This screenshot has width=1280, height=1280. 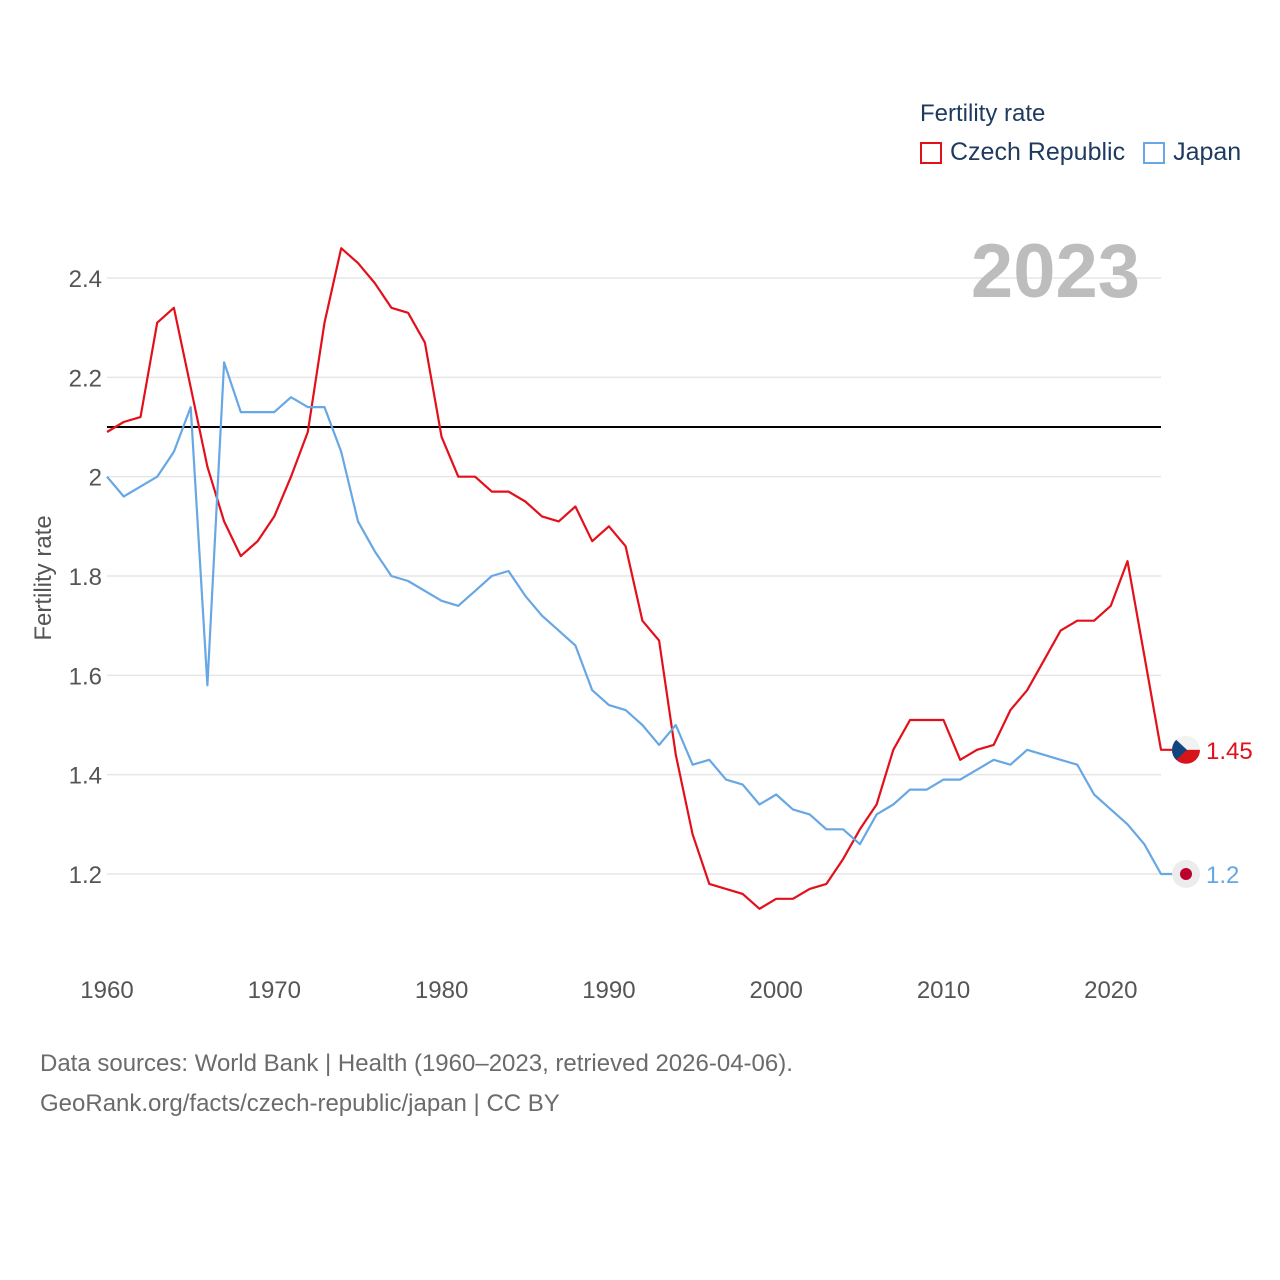 I want to click on legend-title: Fertility rate, so click(x=983, y=113).